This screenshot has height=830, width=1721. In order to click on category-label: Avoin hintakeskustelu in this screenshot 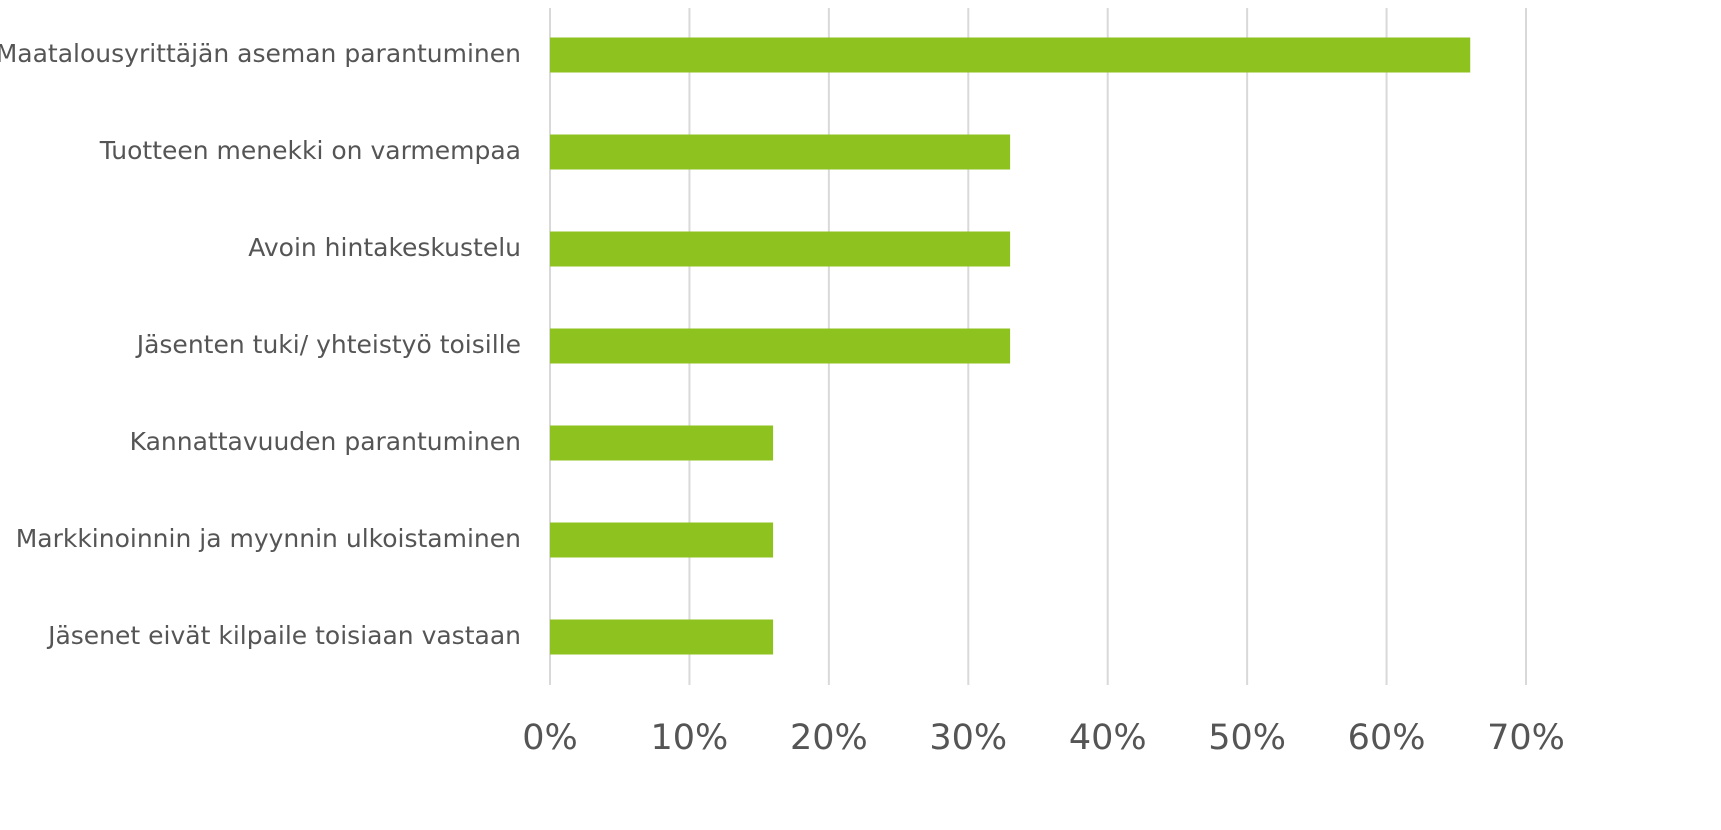, I will do `click(384, 247)`.